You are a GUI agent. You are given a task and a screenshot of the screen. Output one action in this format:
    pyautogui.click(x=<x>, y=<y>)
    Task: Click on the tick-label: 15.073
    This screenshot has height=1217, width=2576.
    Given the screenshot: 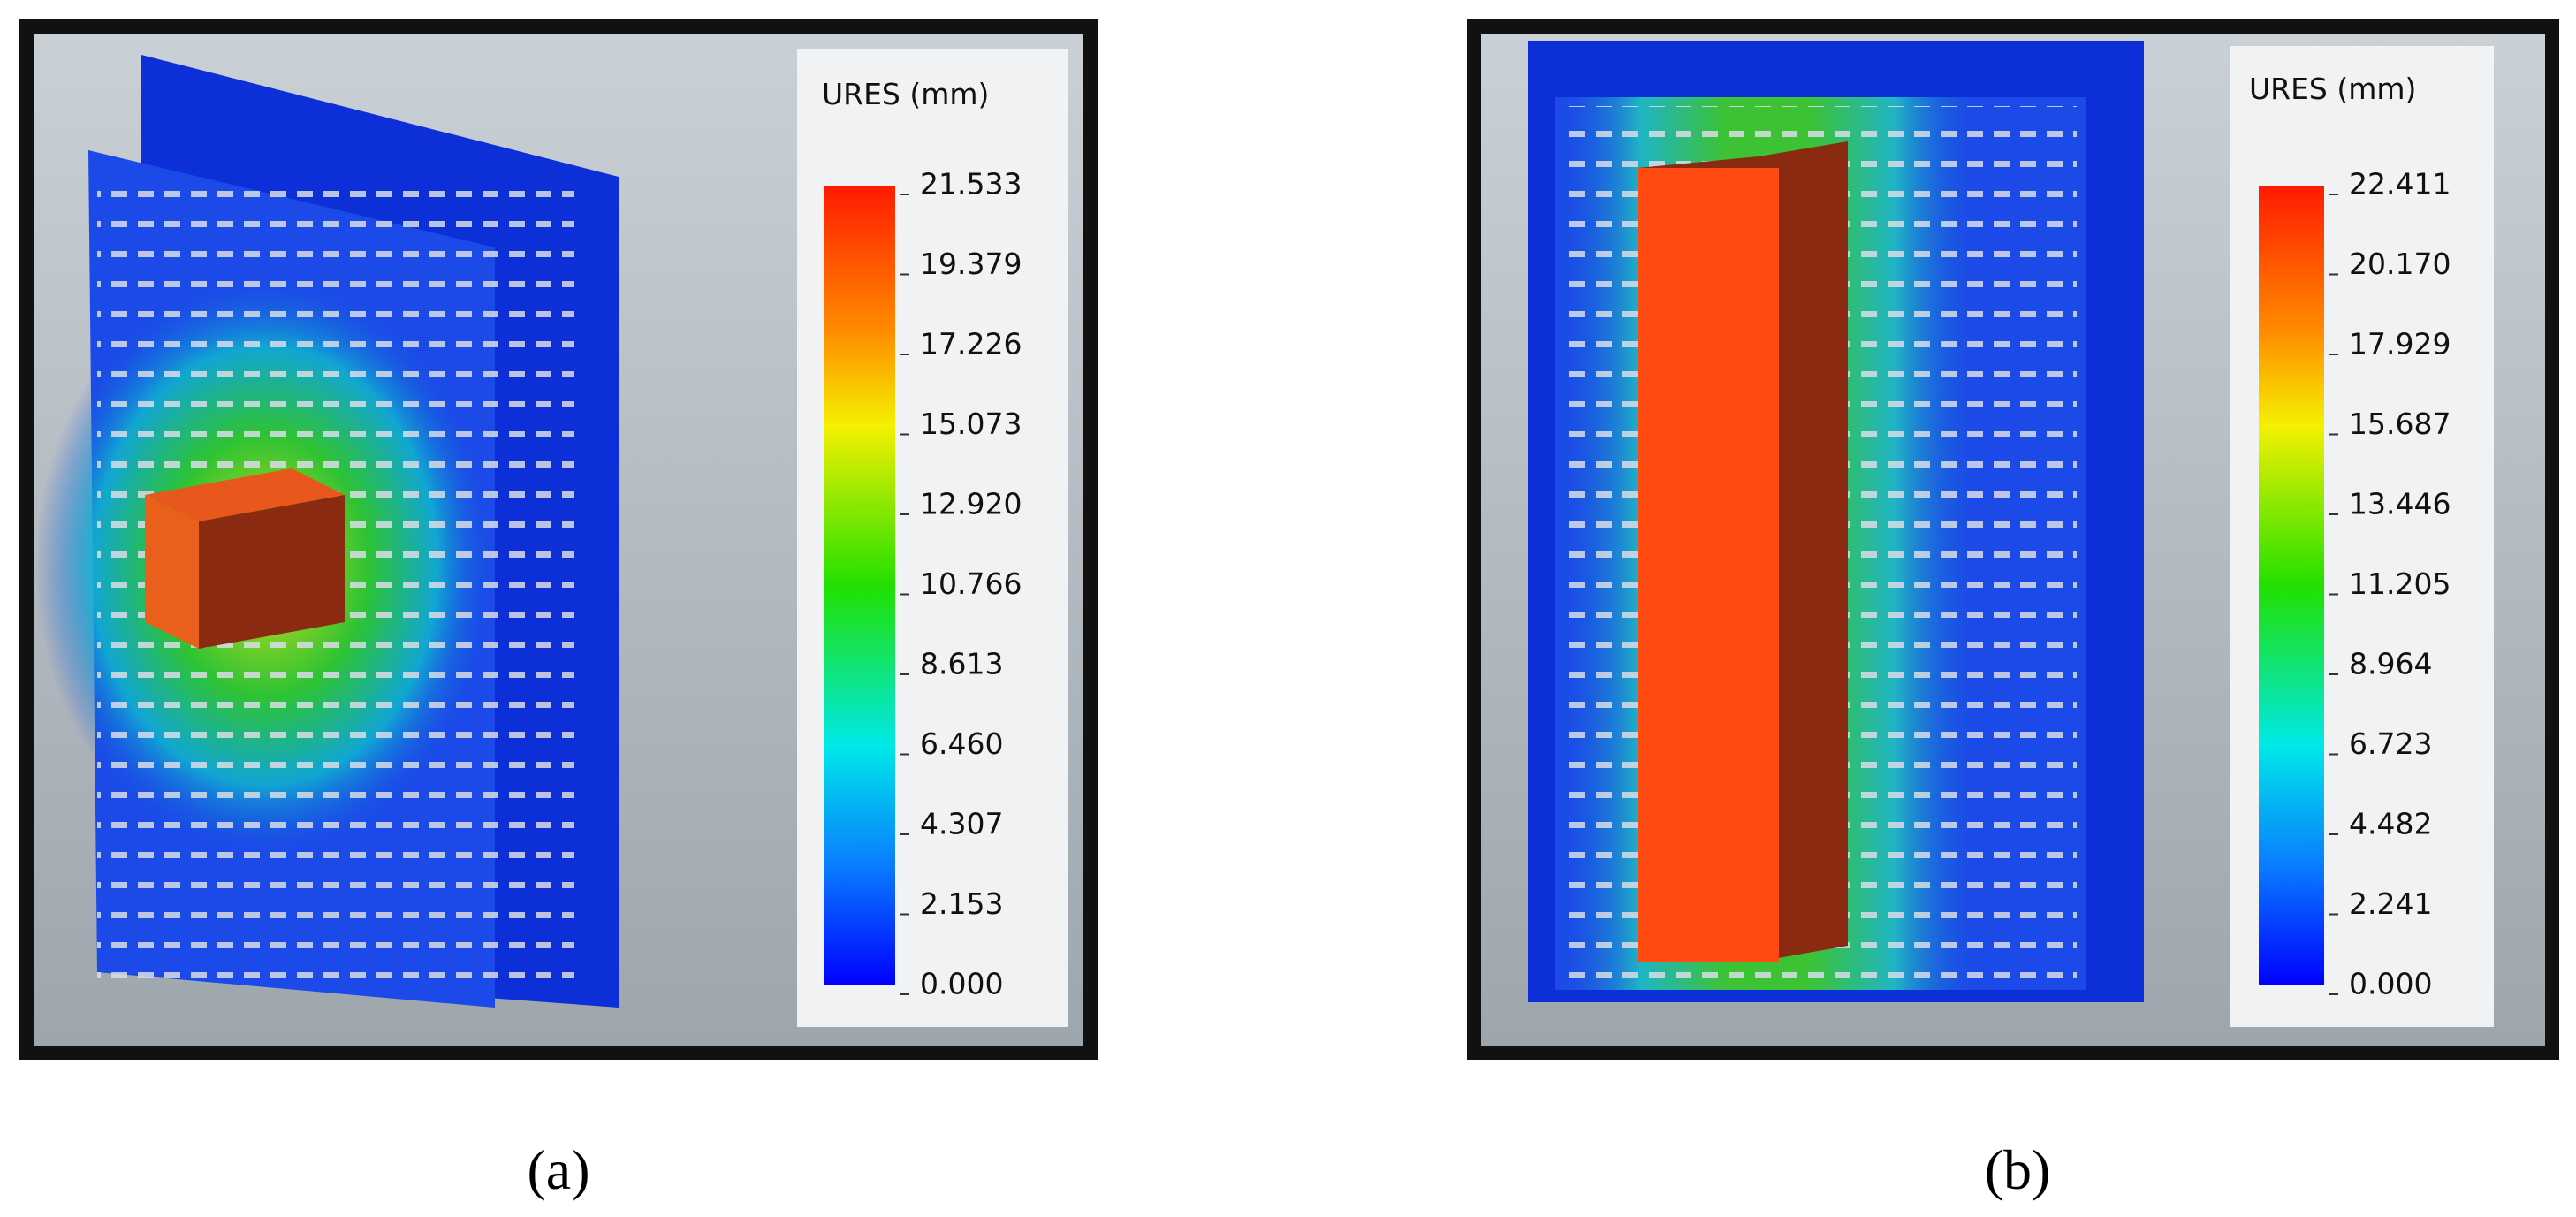 What is the action you would take?
    pyautogui.click(x=971, y=424)
    